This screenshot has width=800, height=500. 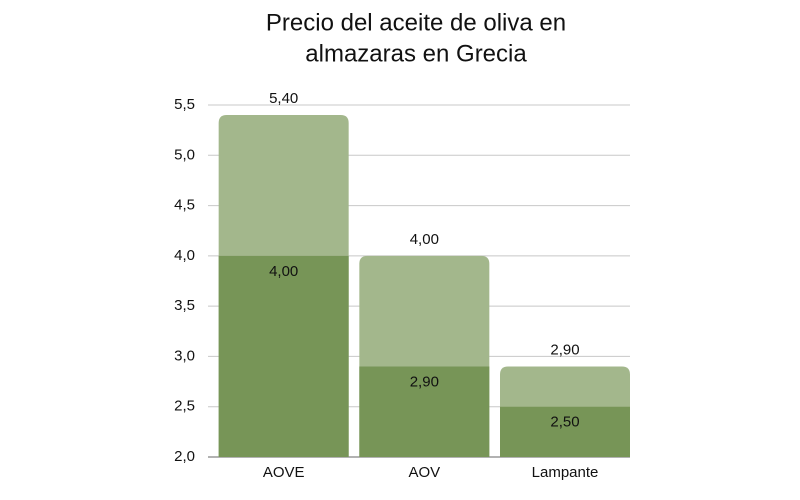 I want to click on y-tick-label: 3,0, so click(x=184, y=355).